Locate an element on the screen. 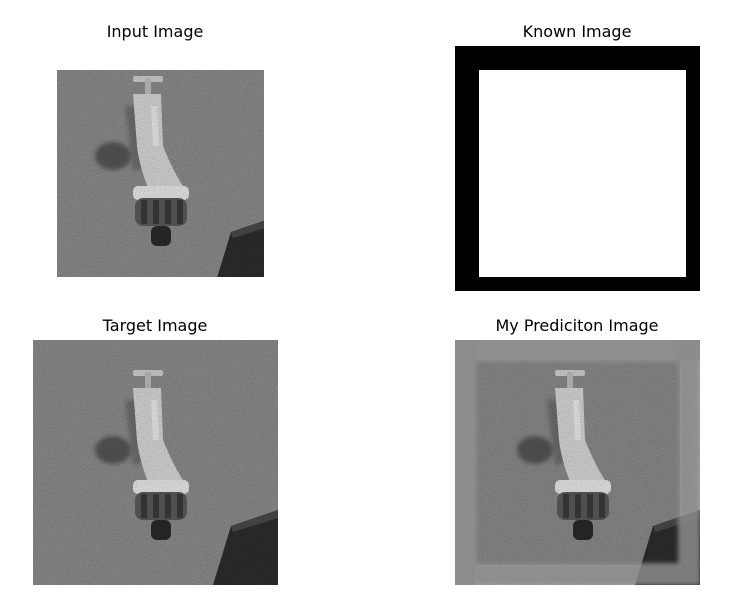  input-image-photo is located at coordinates (160, 173).